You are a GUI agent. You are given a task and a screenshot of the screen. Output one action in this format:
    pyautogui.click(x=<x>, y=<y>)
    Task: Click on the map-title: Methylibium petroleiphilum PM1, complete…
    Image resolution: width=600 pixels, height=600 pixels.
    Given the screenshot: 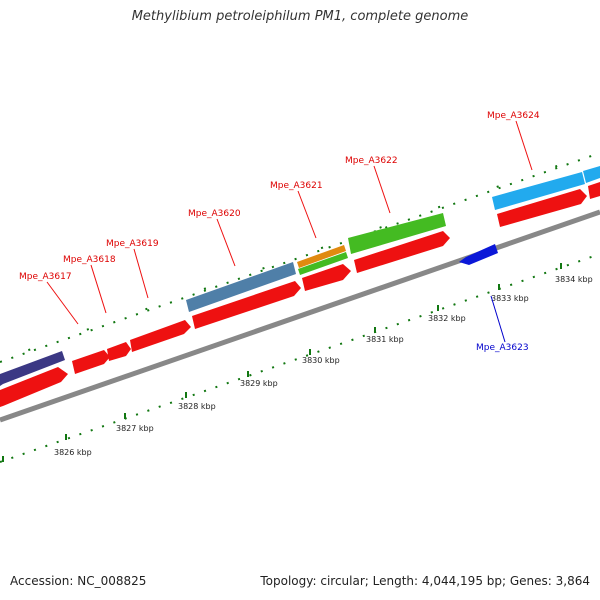 What is the action you would take?
    pyautogui.click(x=300, y=16)
    